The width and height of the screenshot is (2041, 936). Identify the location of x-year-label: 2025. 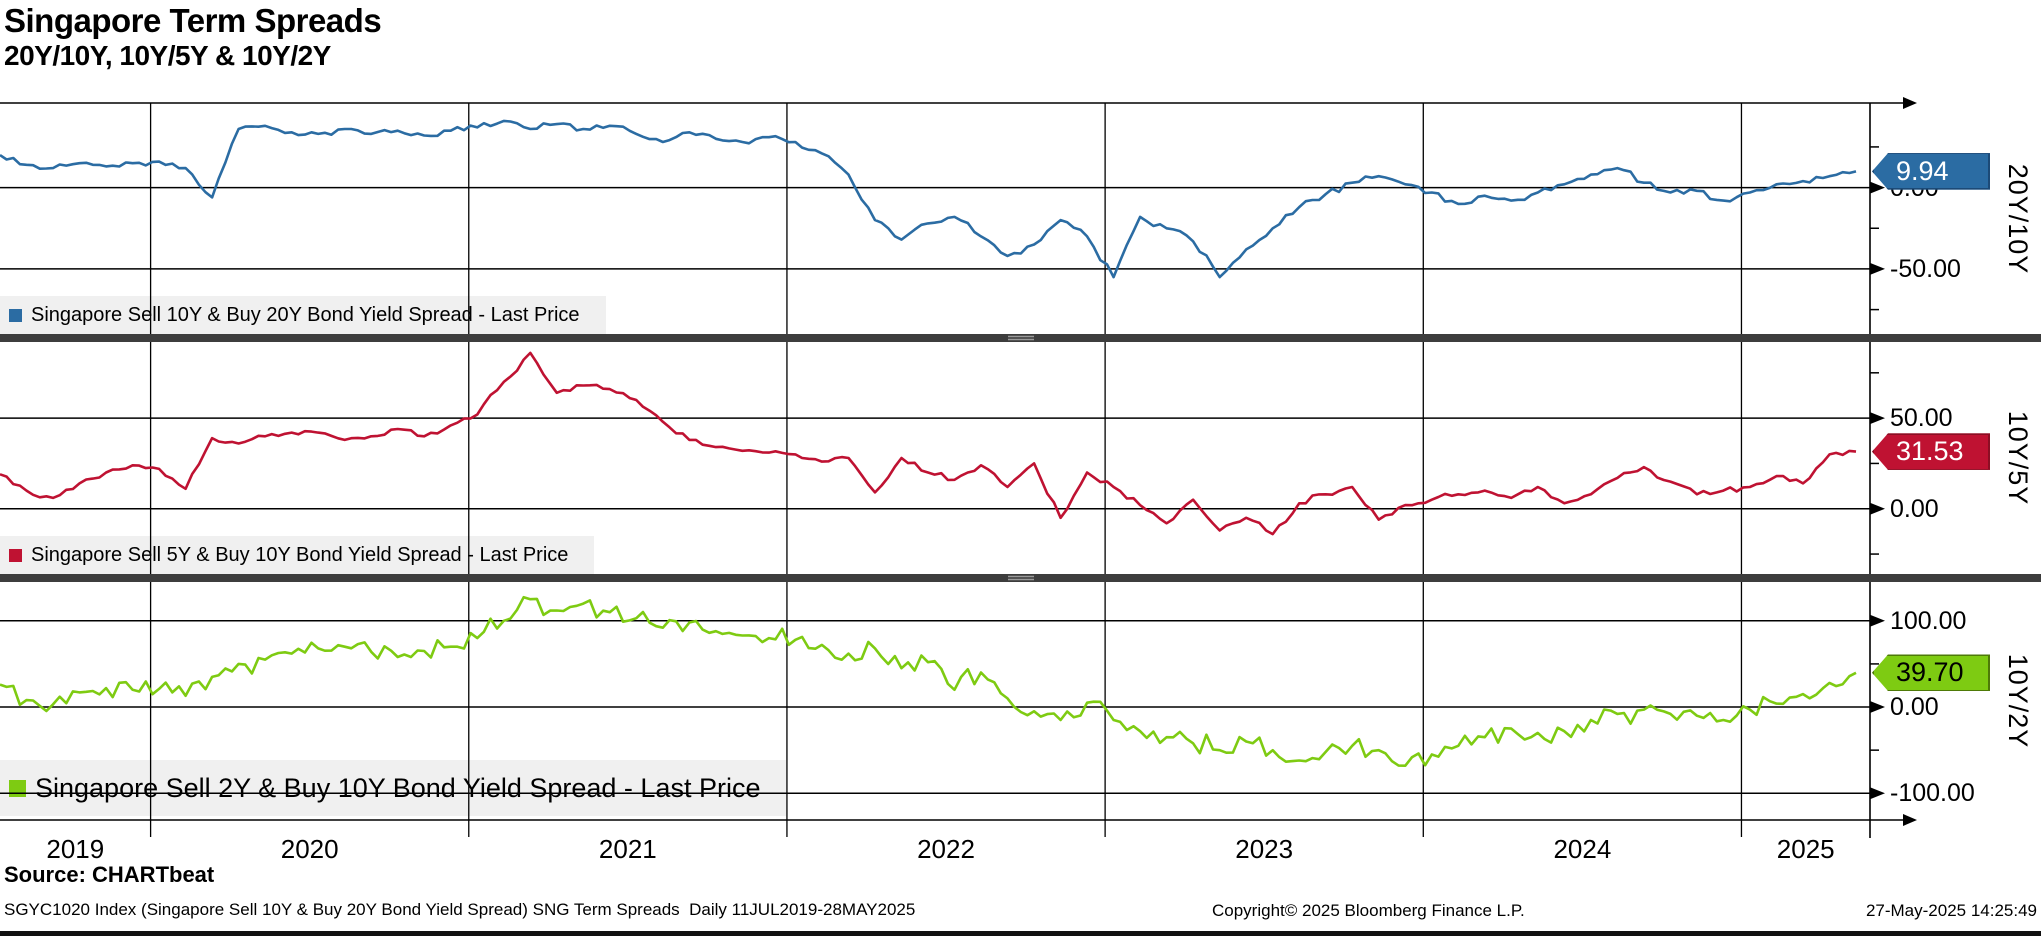
(1805, 849).